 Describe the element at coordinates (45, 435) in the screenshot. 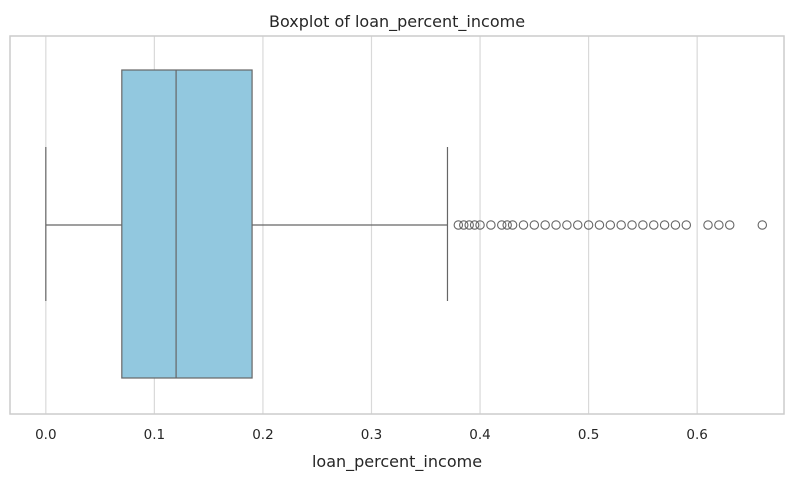

I see `x-tick-label: 0.0` at that location.